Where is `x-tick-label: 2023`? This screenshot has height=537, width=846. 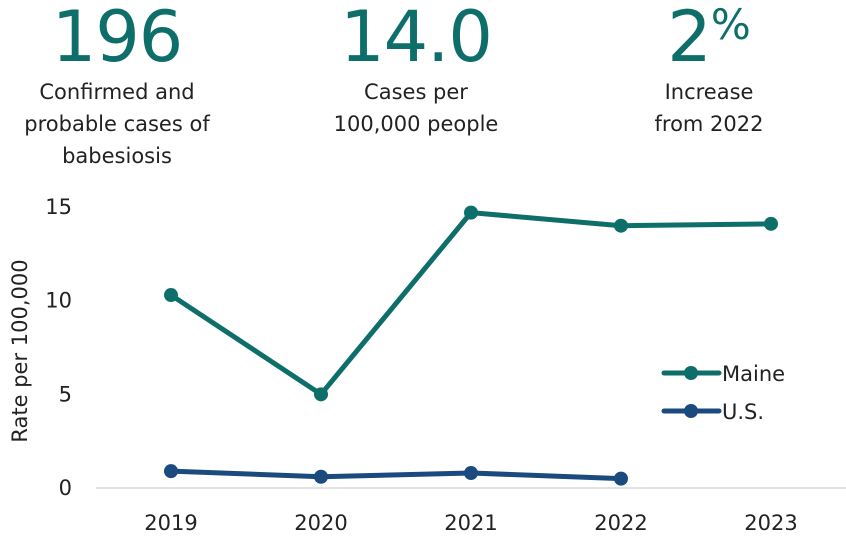
x-tick-label: 2023 is located at coordinates (770, 523).